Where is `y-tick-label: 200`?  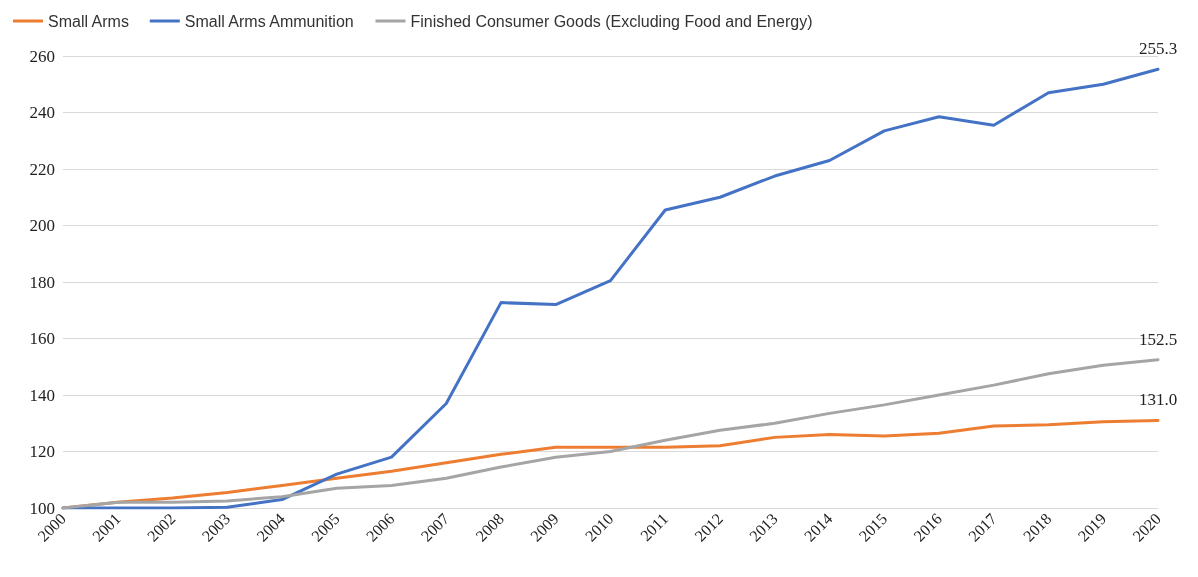
y-tick-label: 200 is located at coordinates (42, 225).